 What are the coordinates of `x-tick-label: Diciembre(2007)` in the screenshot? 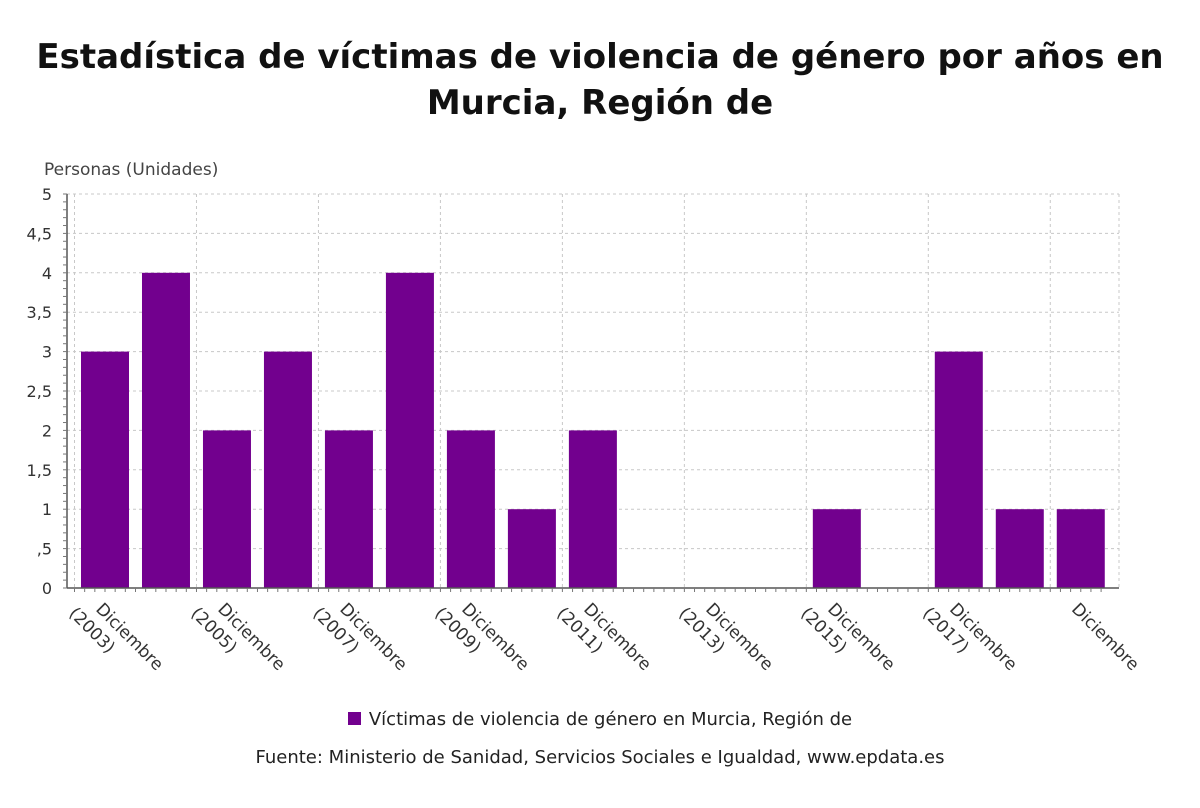 It's located at (360, 639).